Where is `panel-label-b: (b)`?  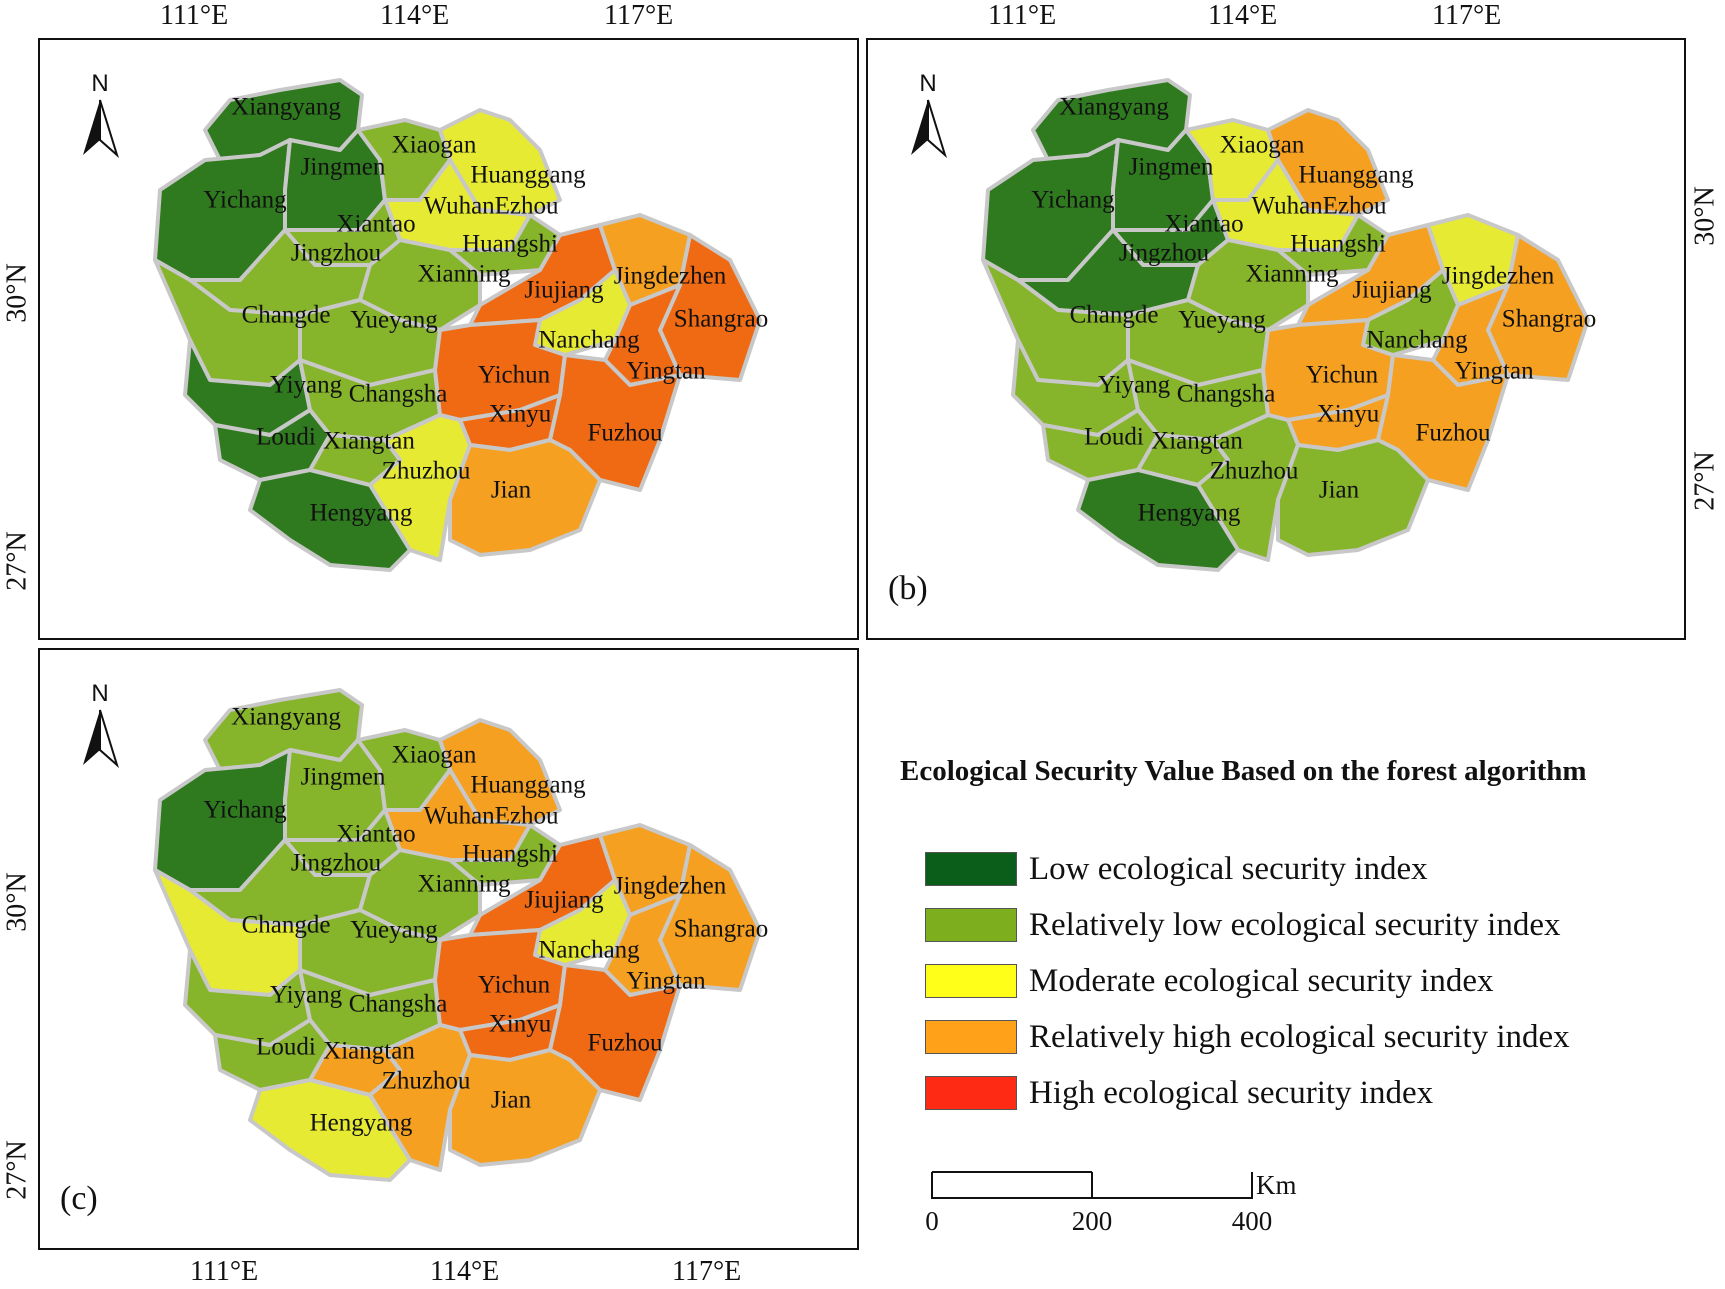
panel-label-b: (b) is located at coordinates (908, 588).